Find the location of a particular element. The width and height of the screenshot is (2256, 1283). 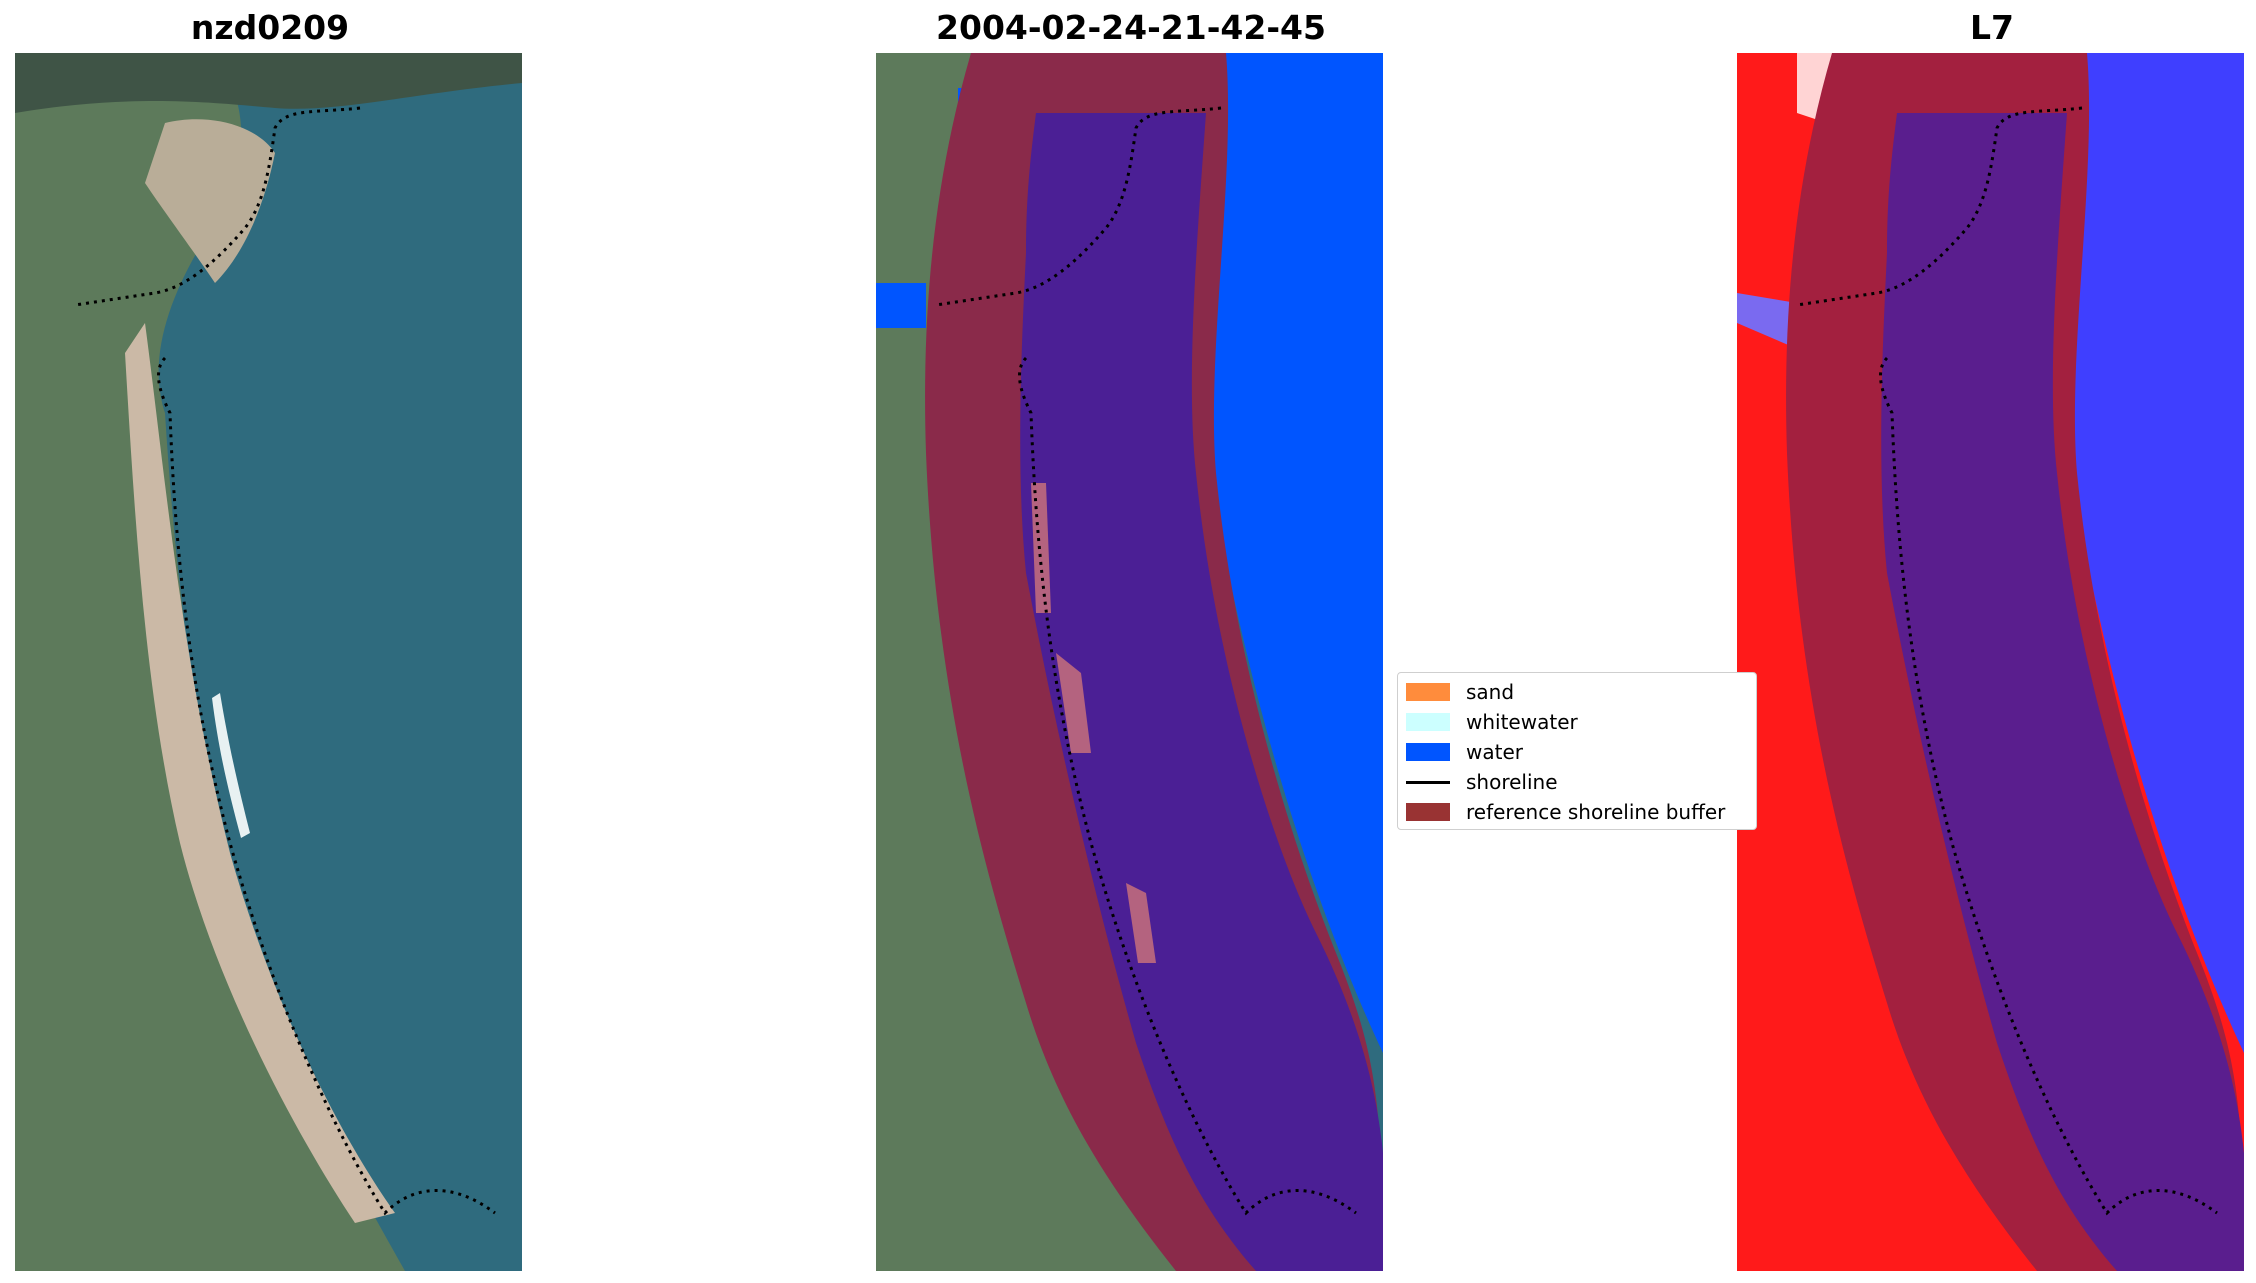

legend-item-sand: sand is located at coordinates (1460, 692).